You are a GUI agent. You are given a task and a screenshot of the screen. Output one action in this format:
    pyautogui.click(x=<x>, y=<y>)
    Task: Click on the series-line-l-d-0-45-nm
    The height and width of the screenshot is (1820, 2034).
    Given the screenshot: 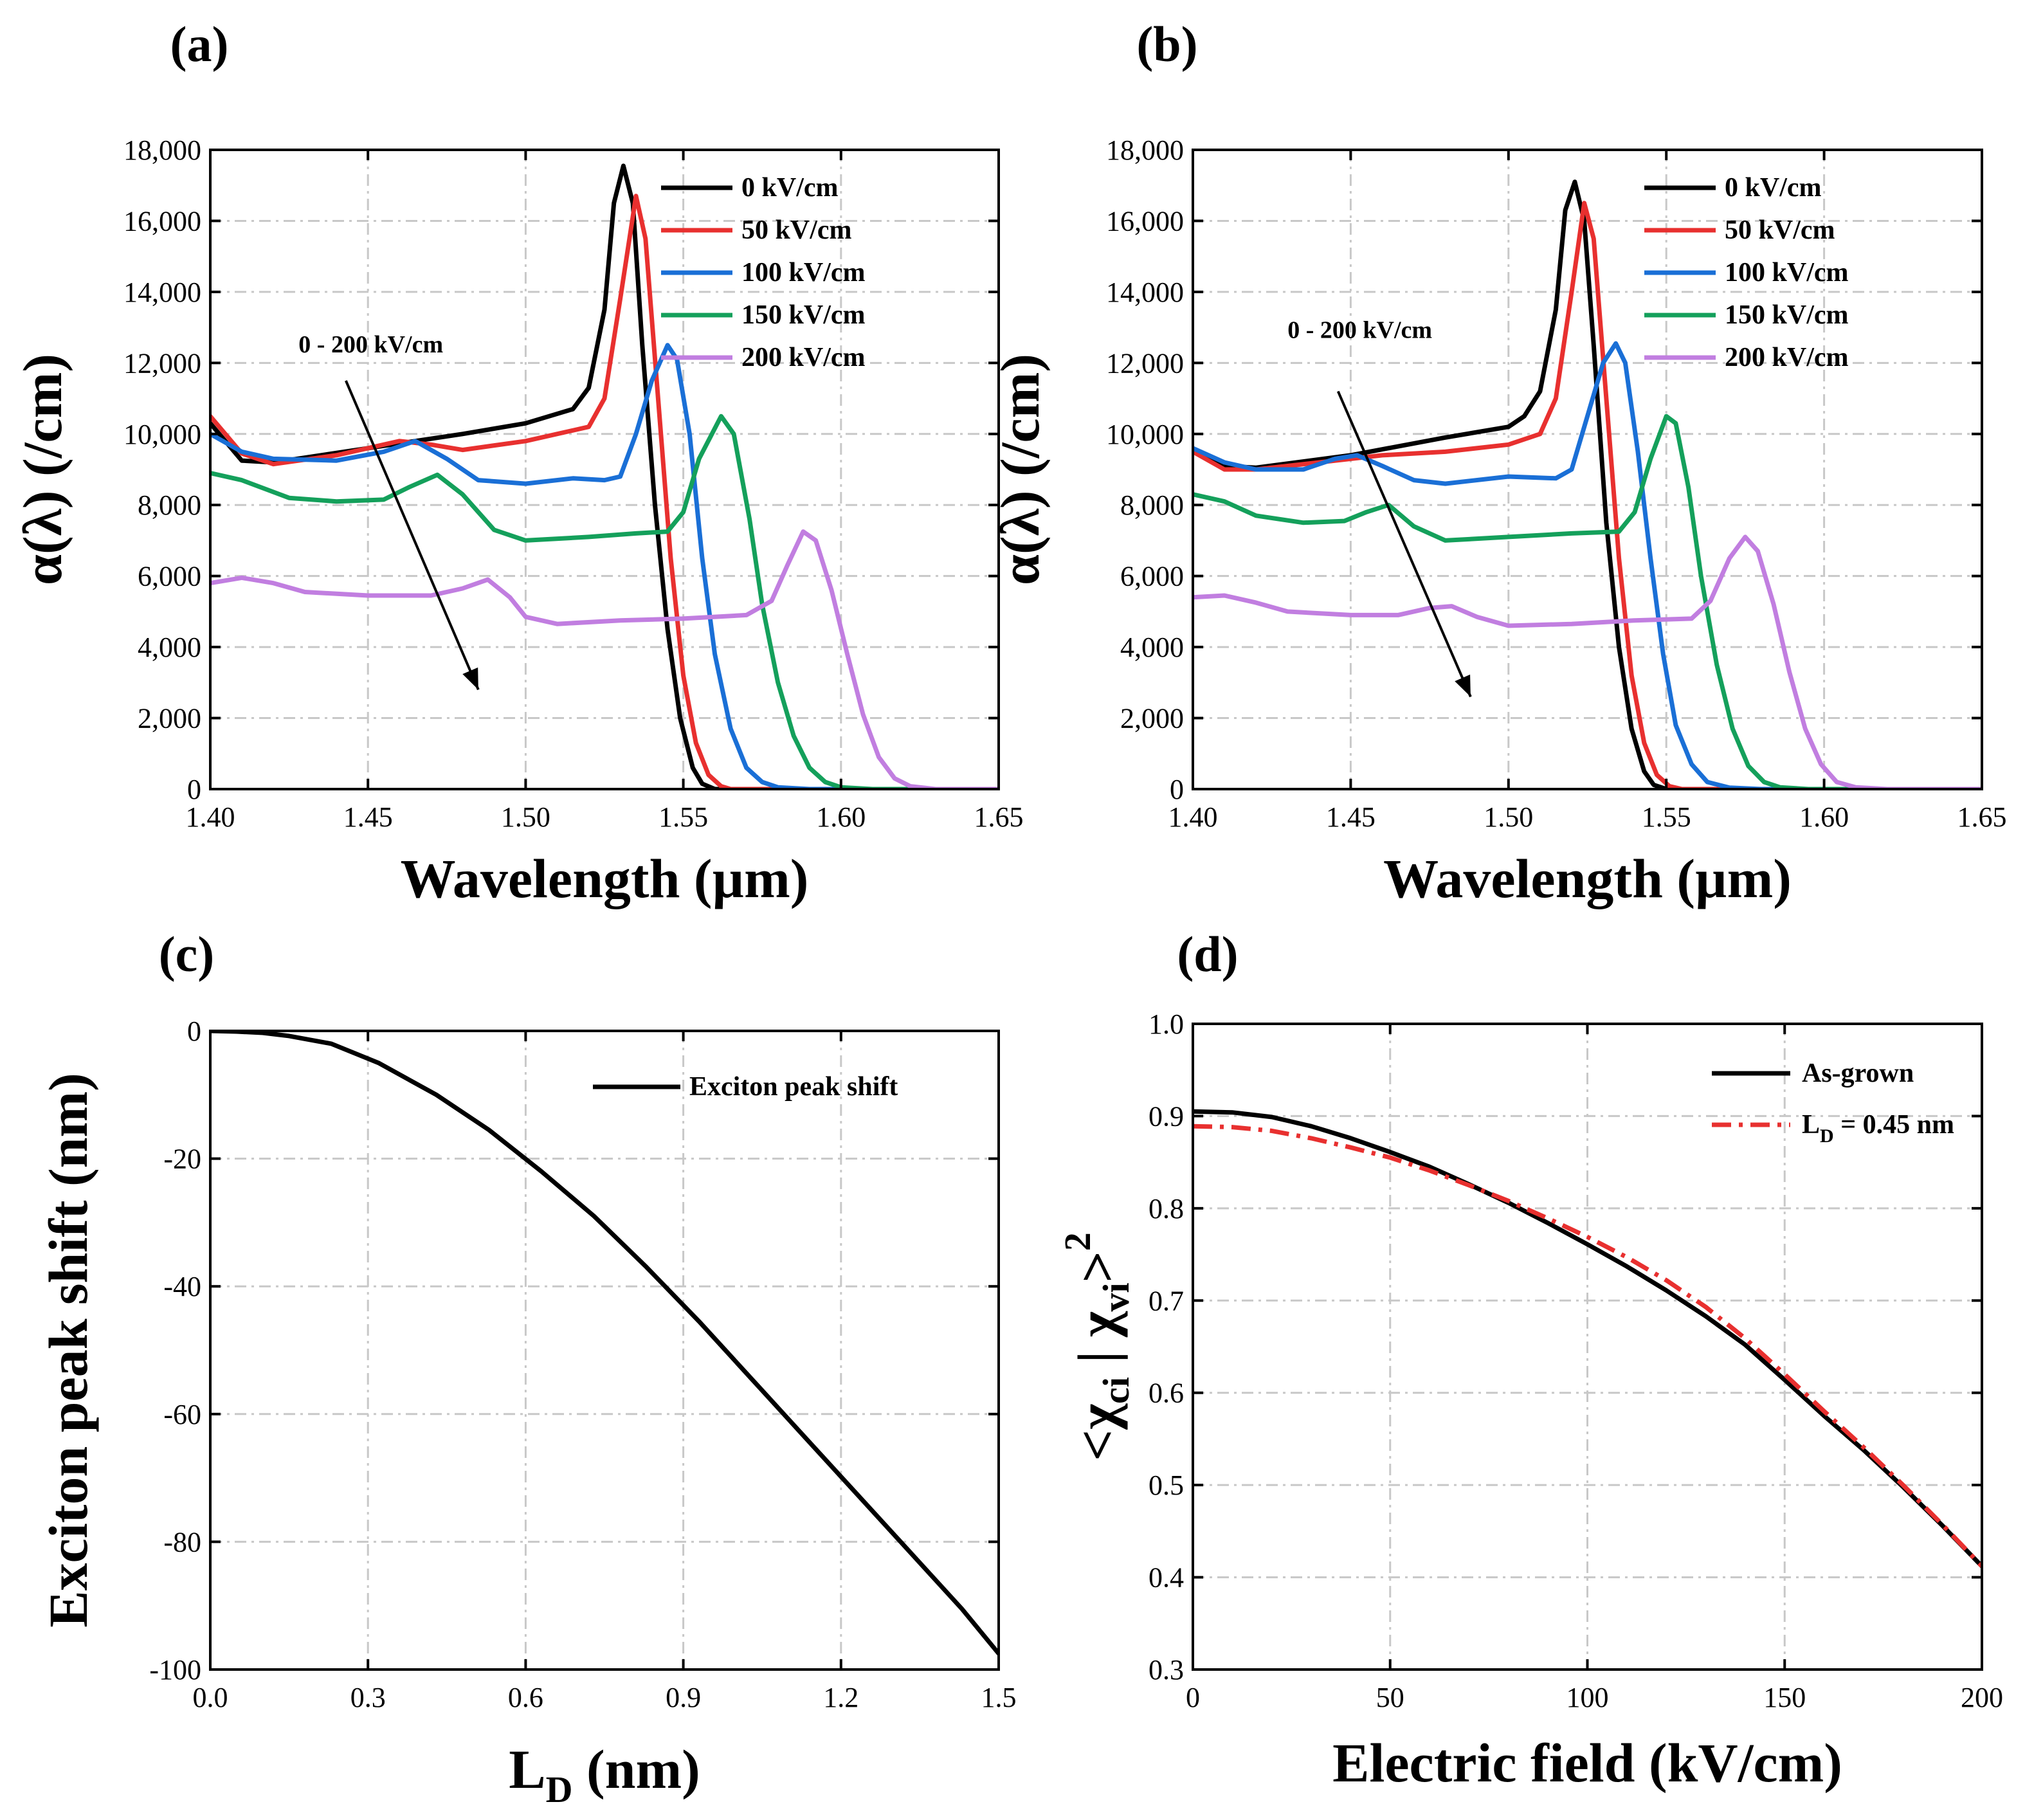 What is the action you would take?
    pyautogui.click(x=1587, y=1346)
    